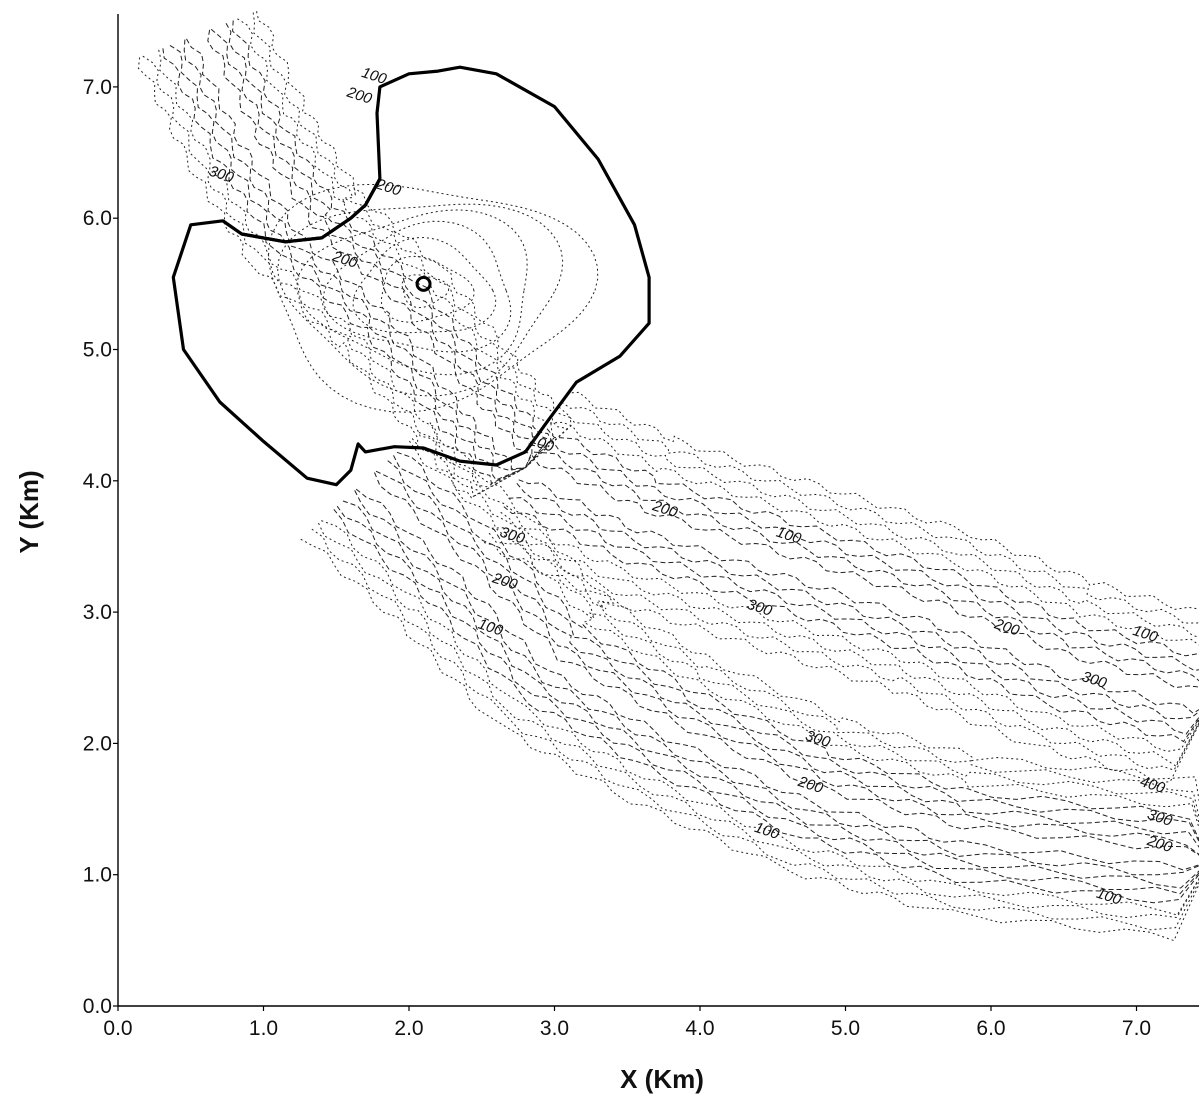 The height and width of the screenshot is (1098, 1199). Describe the element at coordinates (97, 875) in the screenshot. I see `y-tick-label: 1.0` at that location.